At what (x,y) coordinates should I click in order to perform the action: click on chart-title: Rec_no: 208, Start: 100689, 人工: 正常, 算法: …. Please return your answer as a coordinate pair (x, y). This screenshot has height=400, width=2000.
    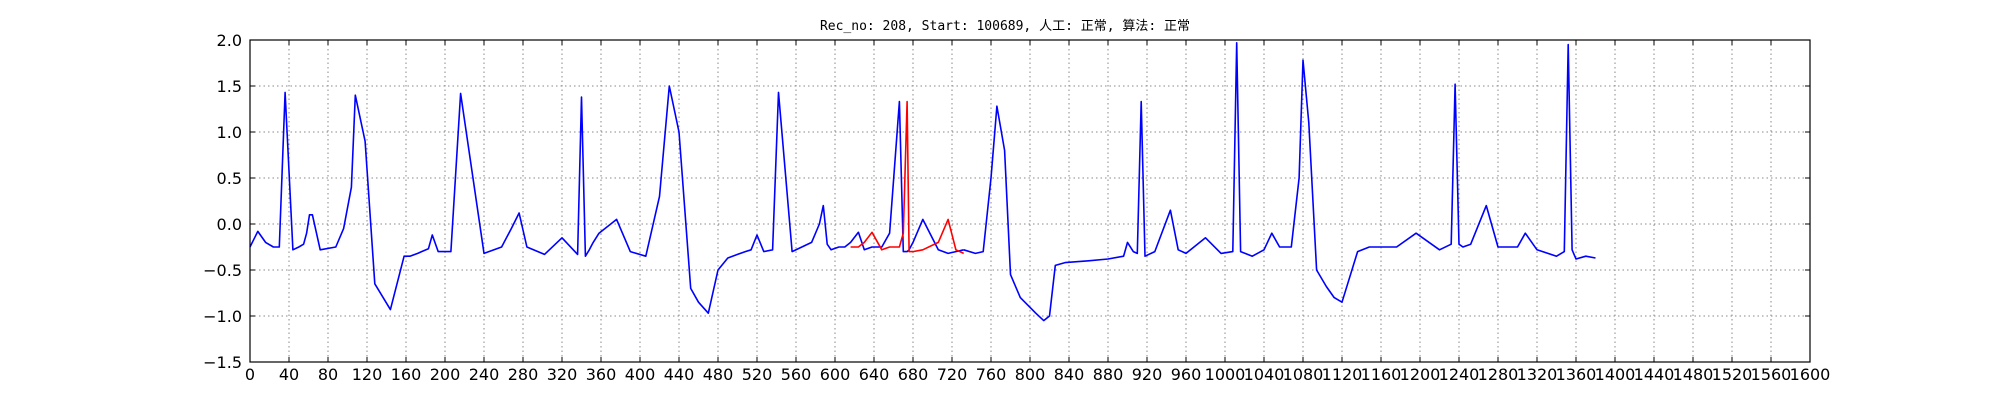
    Looking at the image, I should click on (1005, 26).